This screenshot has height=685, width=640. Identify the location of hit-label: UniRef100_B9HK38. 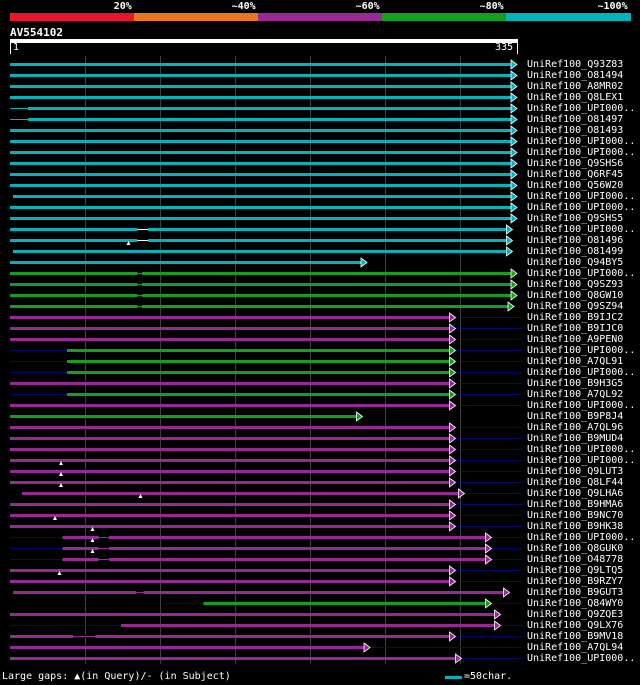
(575, 526).